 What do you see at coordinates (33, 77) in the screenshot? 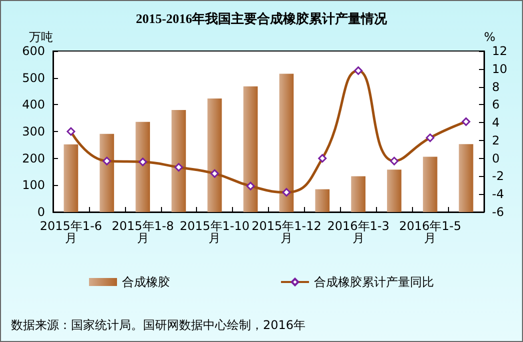
I see `y-tick-label: 500` at bounding box center [33, 77].